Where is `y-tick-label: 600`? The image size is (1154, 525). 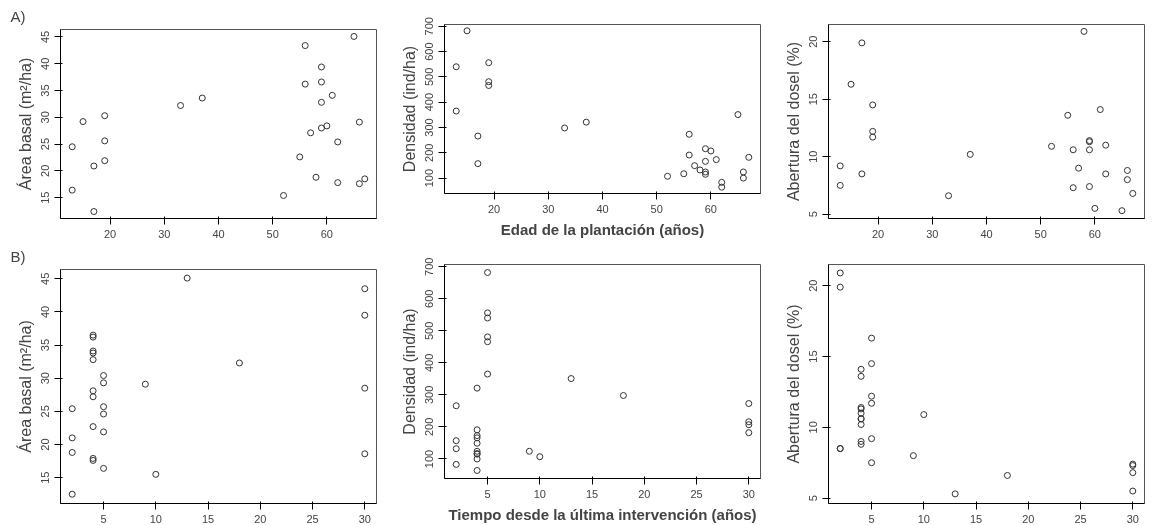
y-tick-label: 600 is located at coordinates (429, 298).